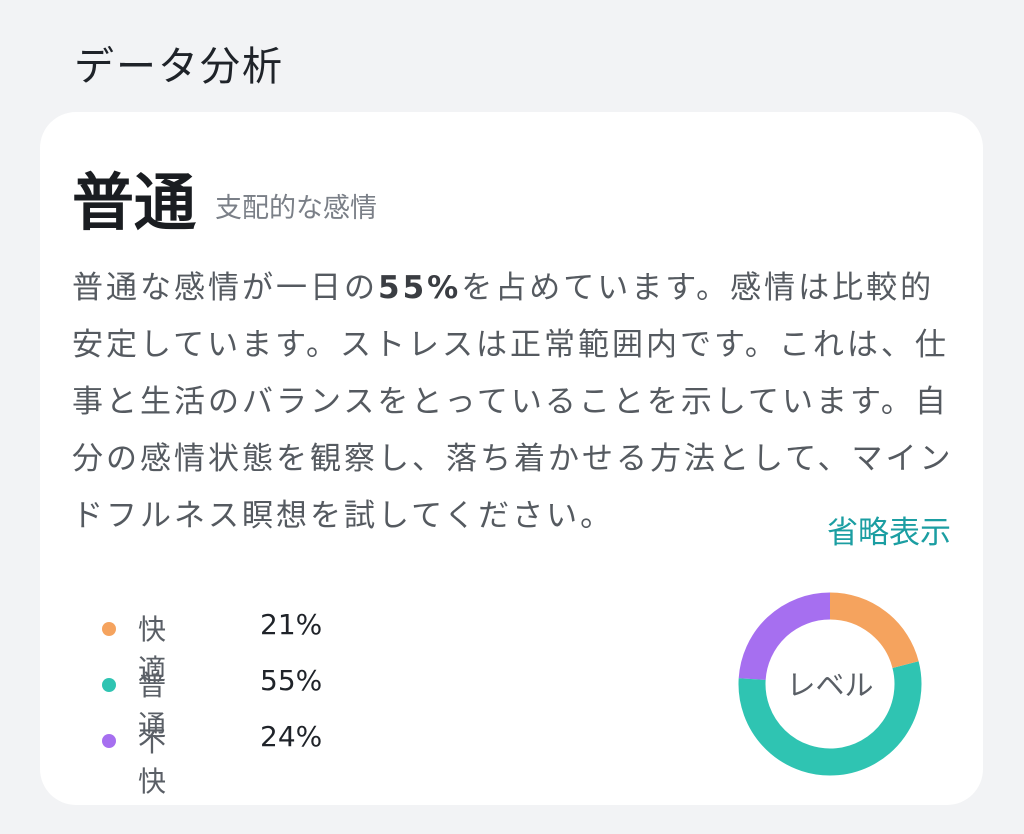  What do you see at coordinates (225, 288) in the screenshot?
I see `description-text: 普通な感情が一日の` at bounding box center [225, 288].